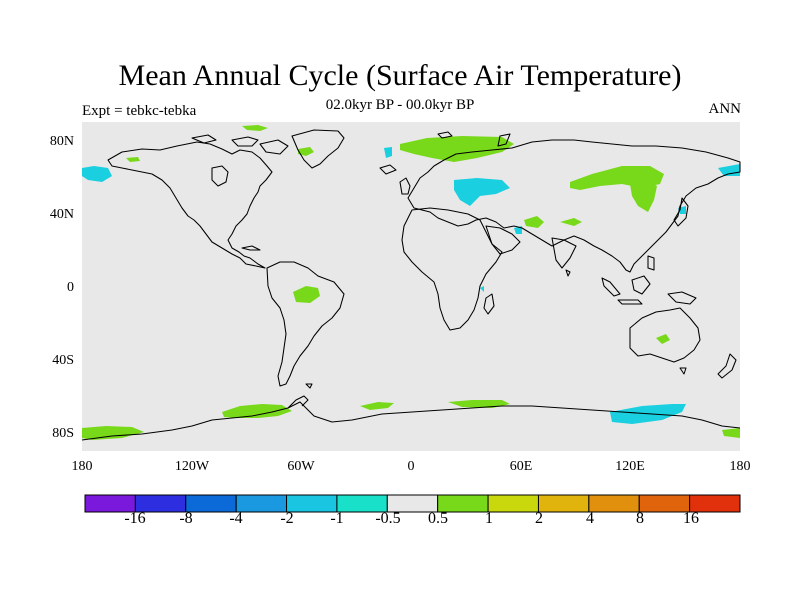 Image resolution: width=800 pixels, height=600 pixels. What do you see at coordinates (731, 433) in the screenshot?
I see `anomaly-ross-sea-east` at bounding box center [731, 433].